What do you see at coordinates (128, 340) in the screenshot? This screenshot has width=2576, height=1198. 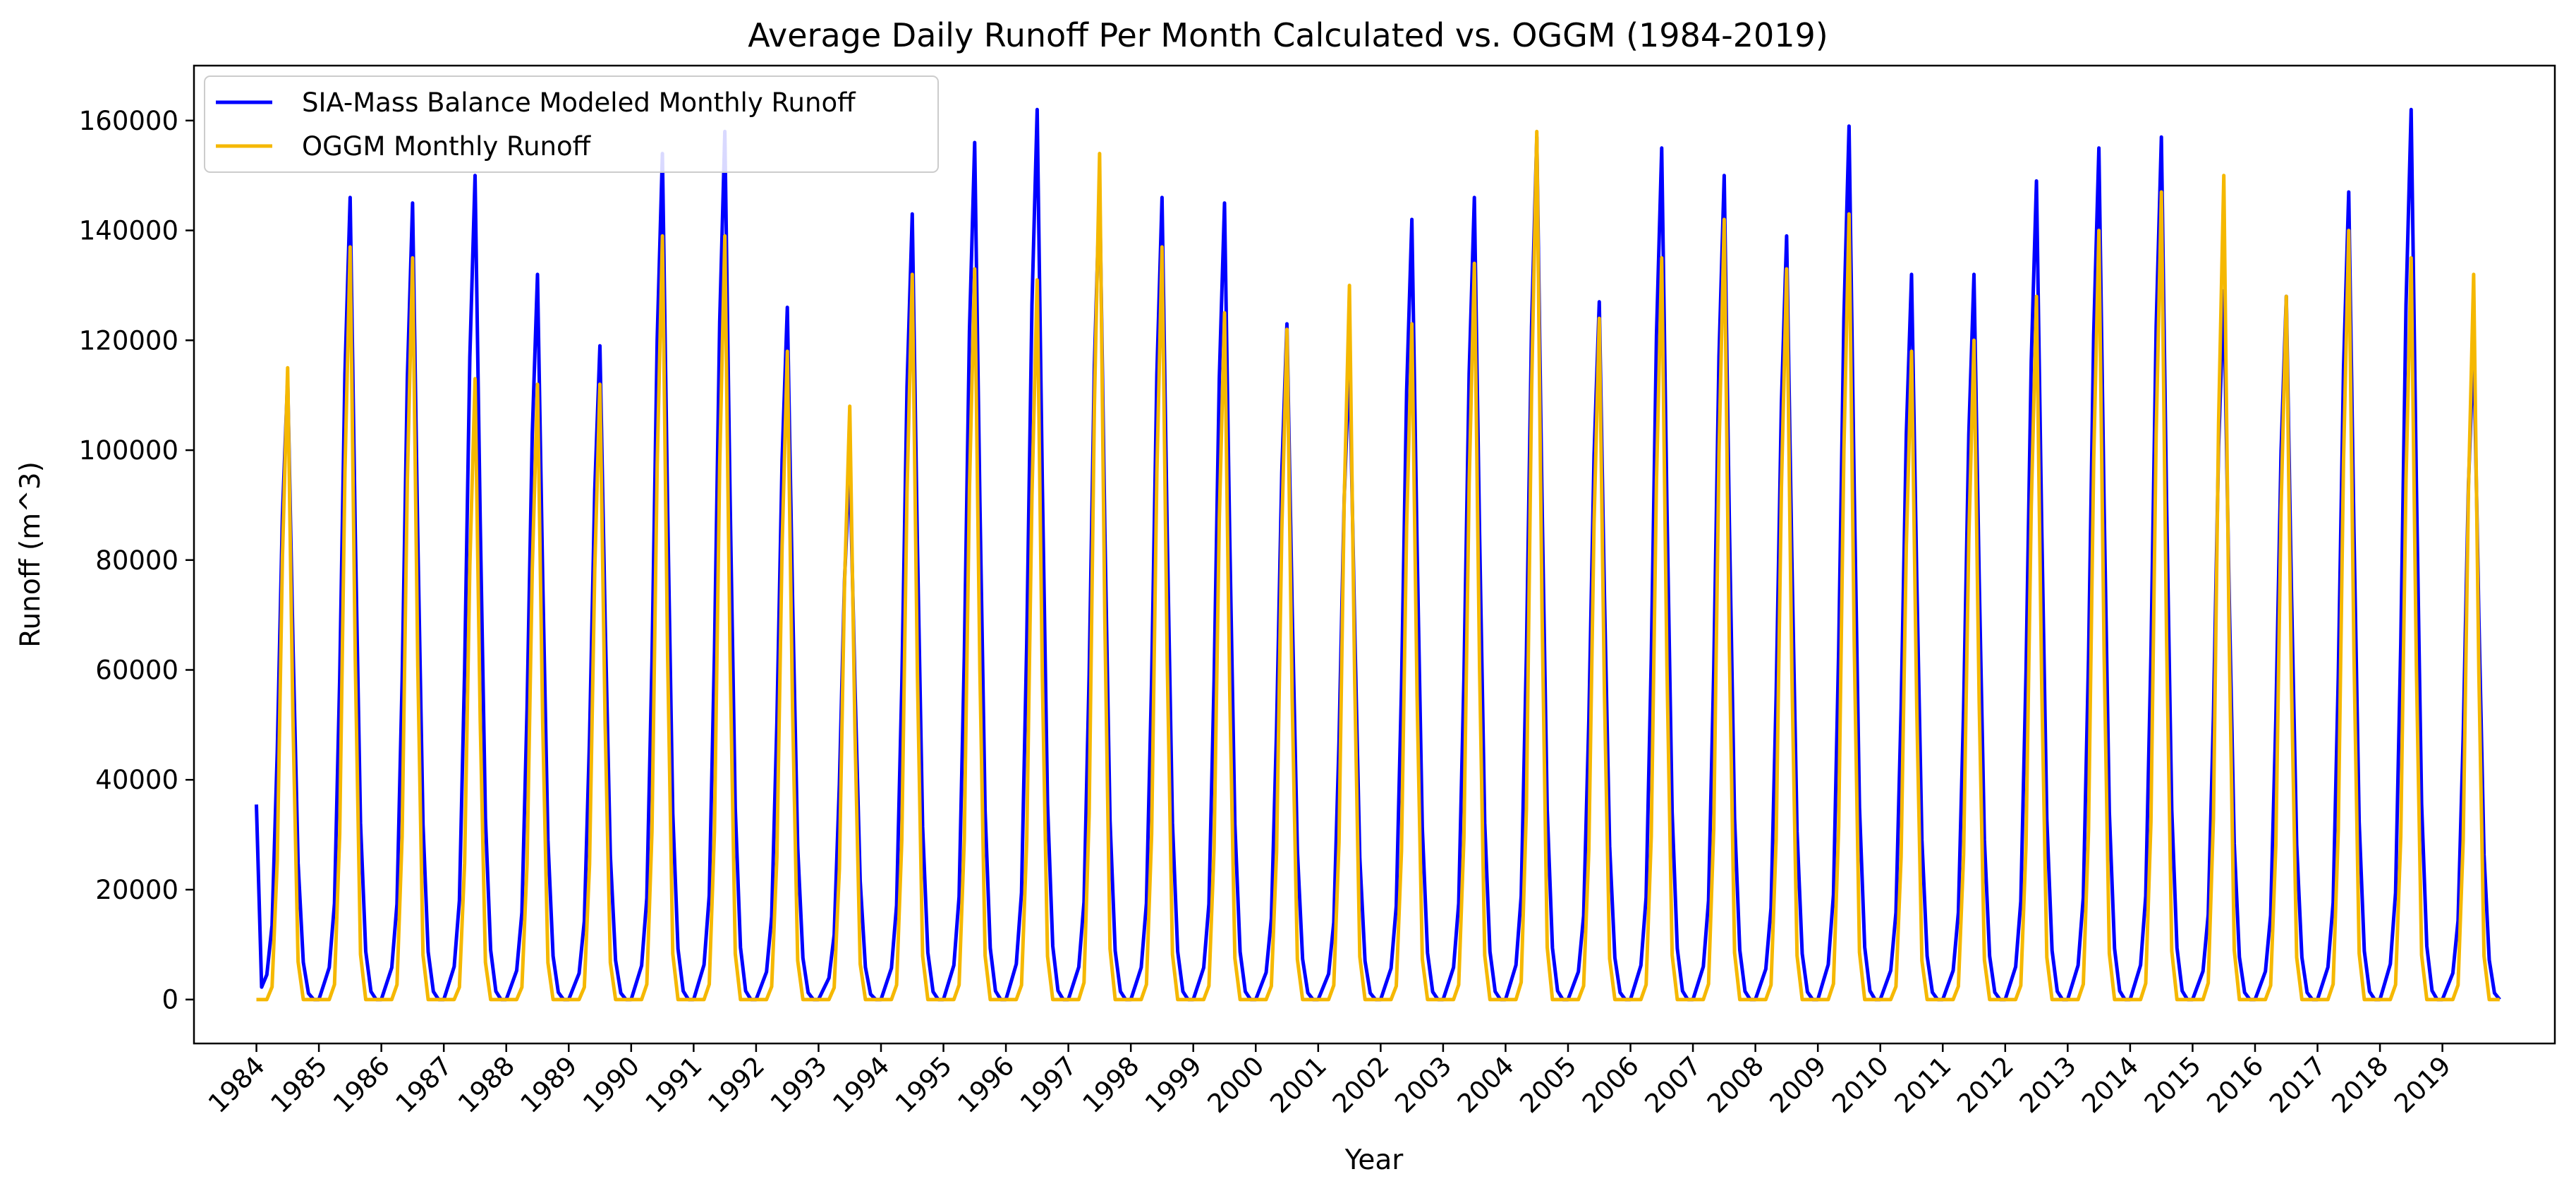 I see `y-tick-label: 120000` at bounding box center [128, 340].